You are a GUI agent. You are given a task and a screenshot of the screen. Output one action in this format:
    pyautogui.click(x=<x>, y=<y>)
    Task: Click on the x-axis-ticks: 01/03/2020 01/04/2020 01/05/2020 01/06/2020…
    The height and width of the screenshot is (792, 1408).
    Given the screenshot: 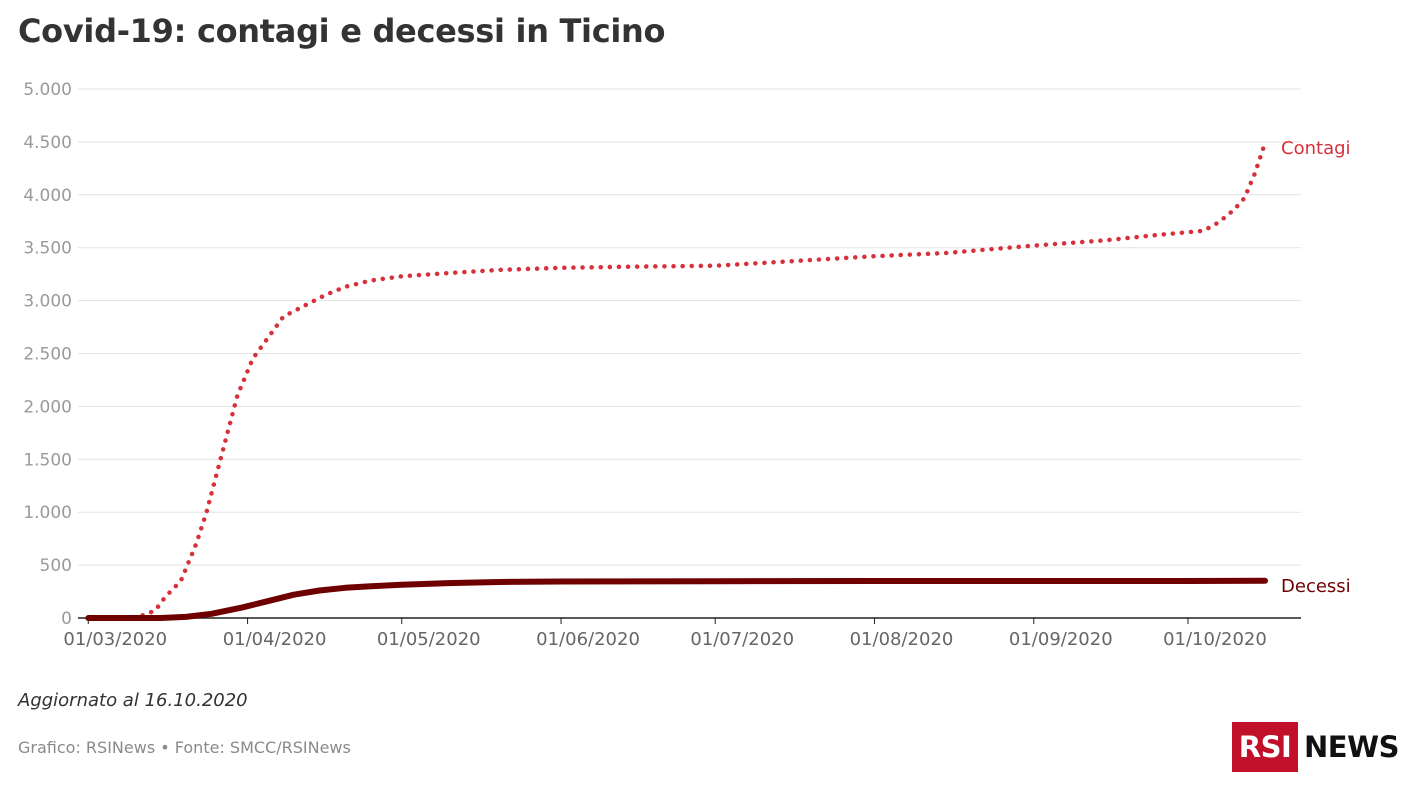 What is the action you would take?
    pyautogui.click(x=665, y=634)
    